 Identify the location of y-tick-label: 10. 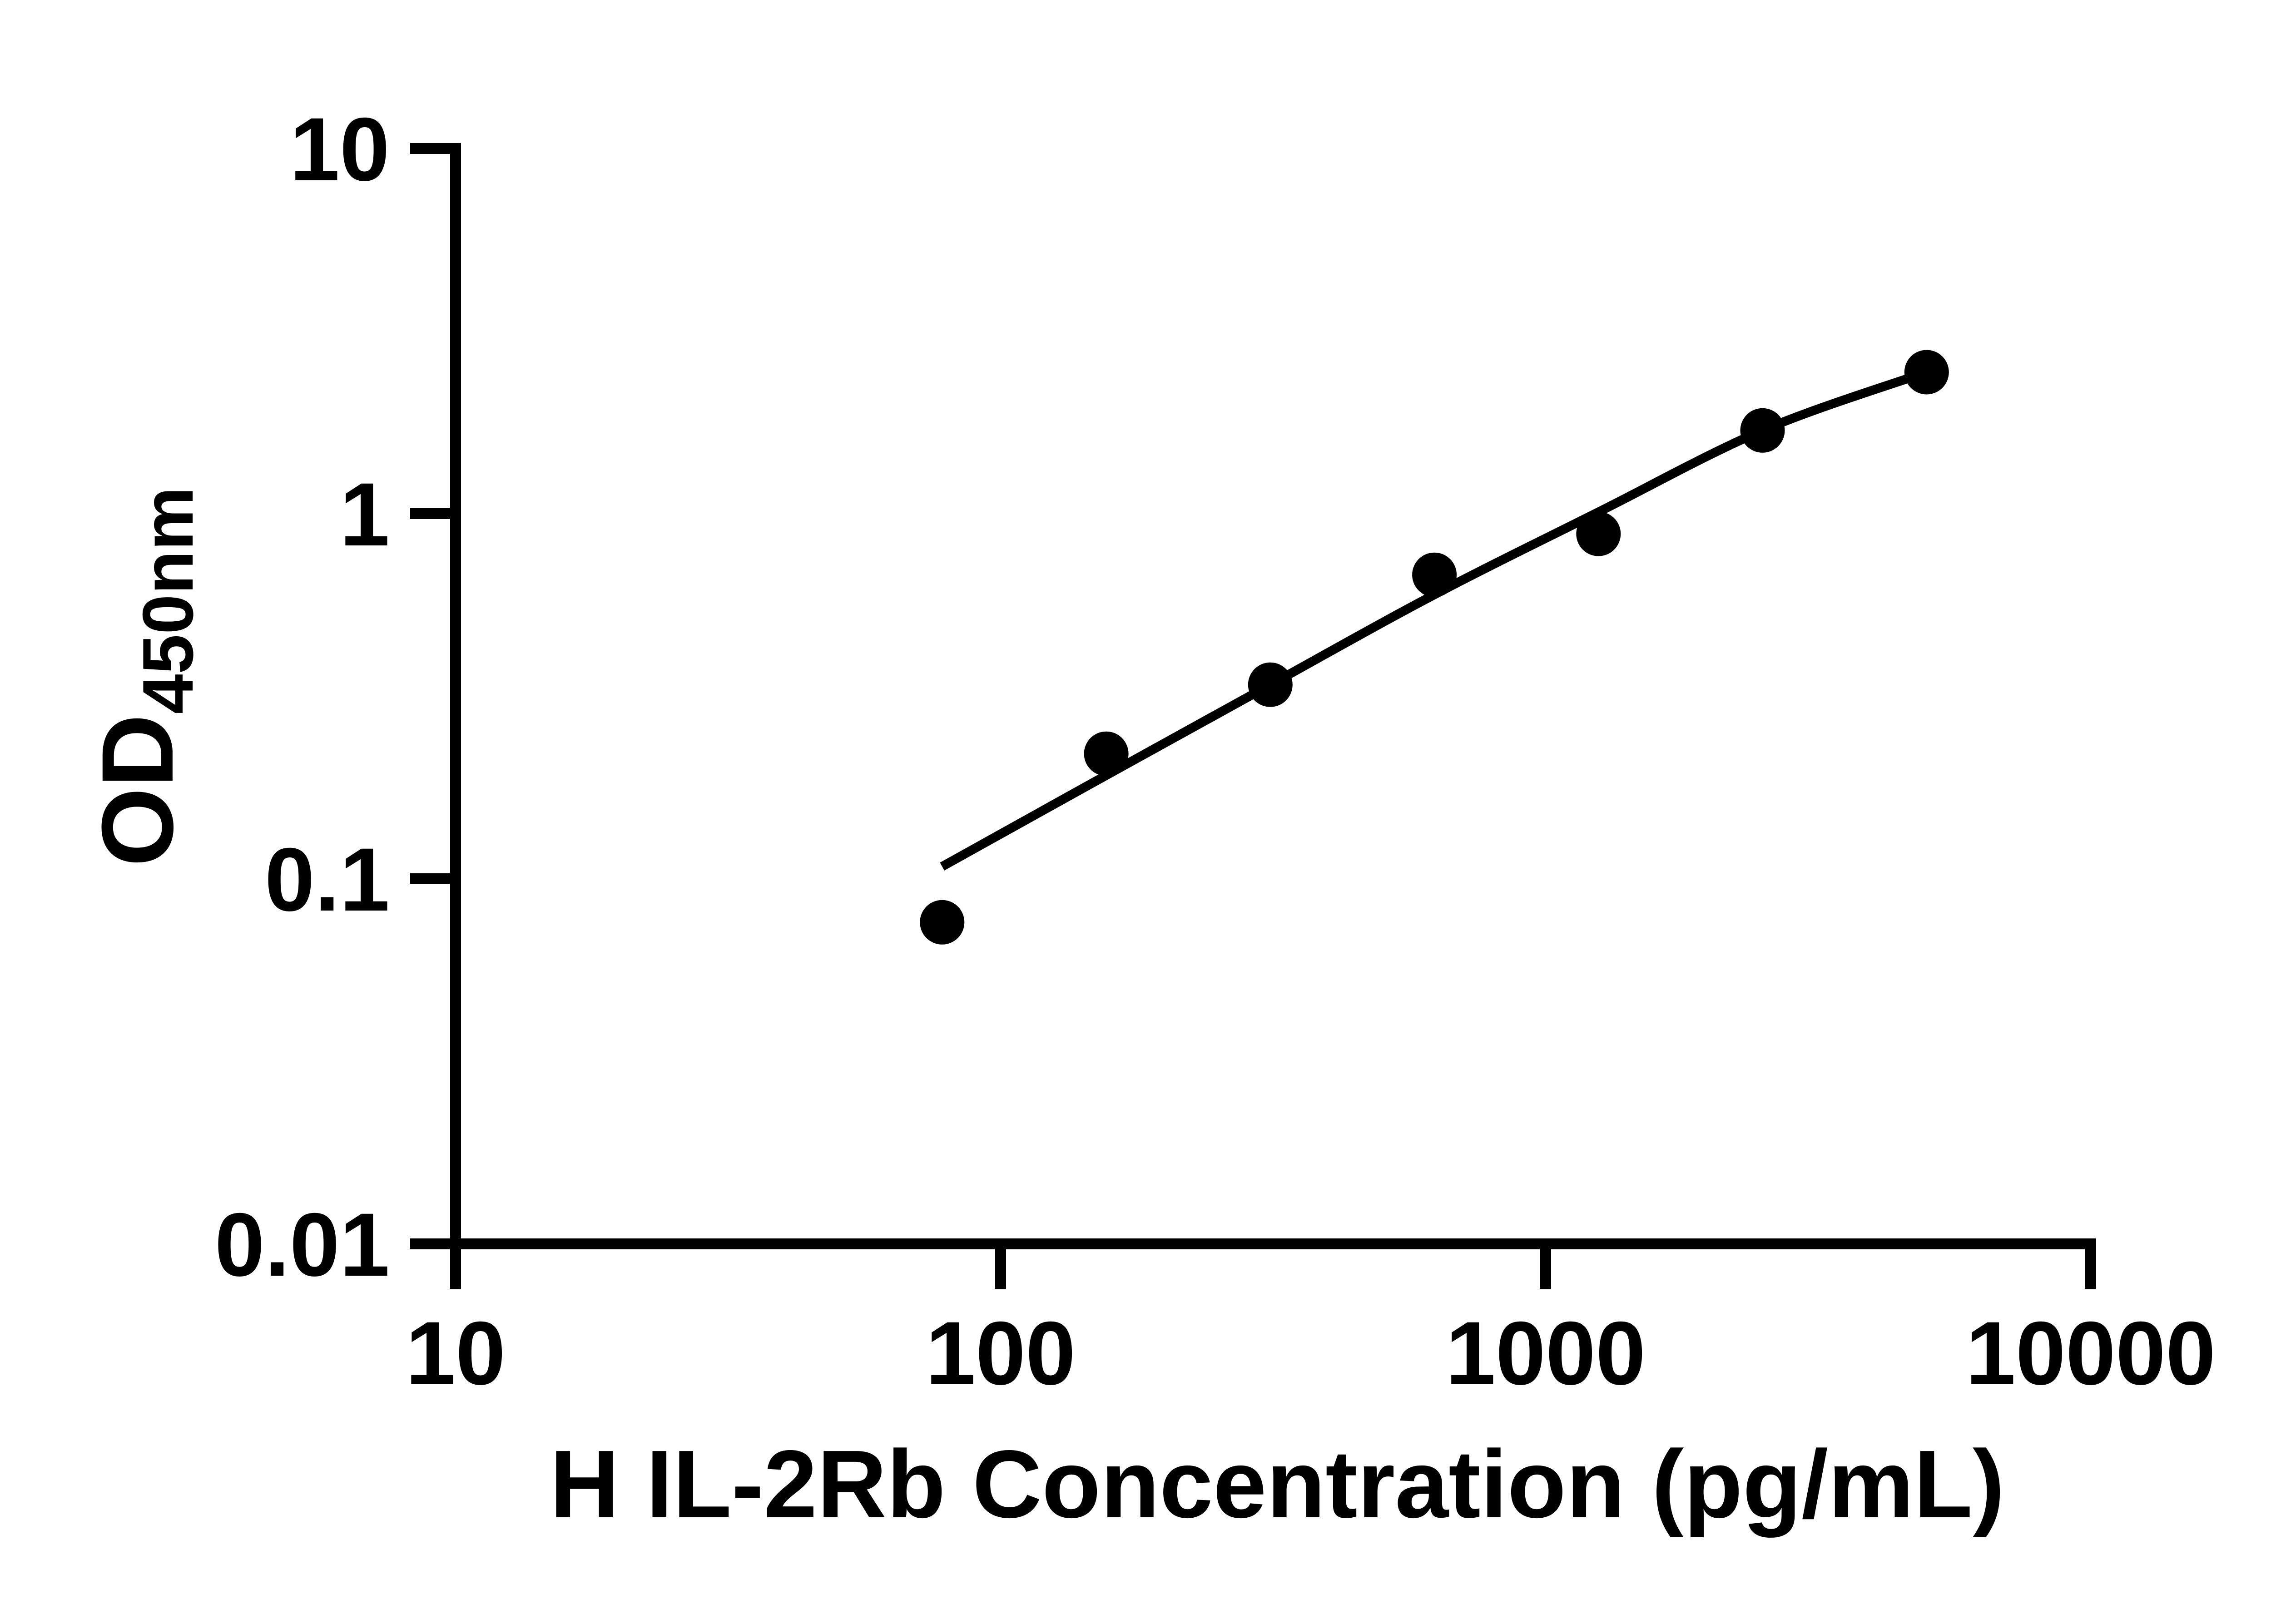
(340, 149).